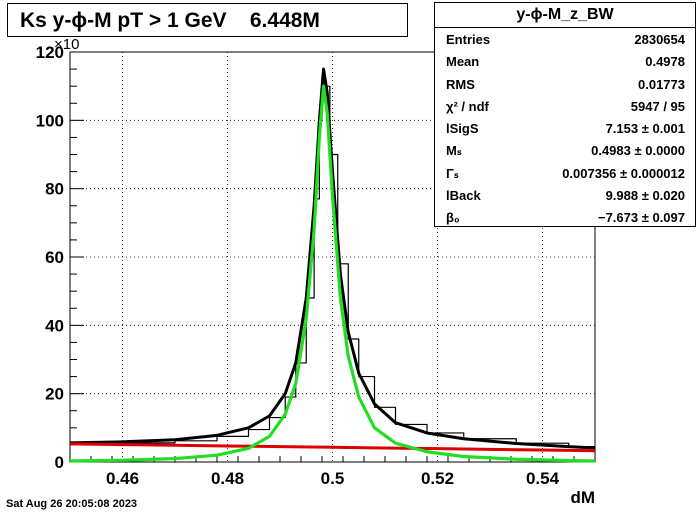 The image size is (700, 514). I want to click on stats-key: RMS, so click(460, 84).